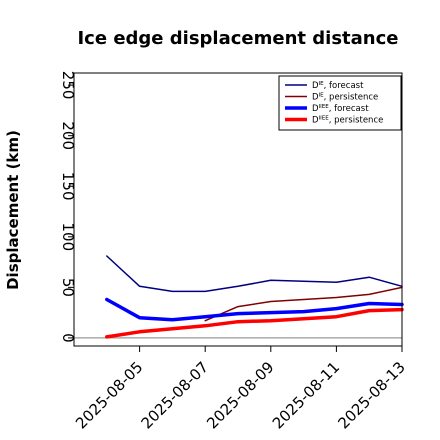 This screenshot has width=440, height=440. Describe the element at coordinates (13, 210) in the screenshot. I see `y-axis-label: Displacement (km)` at that location.